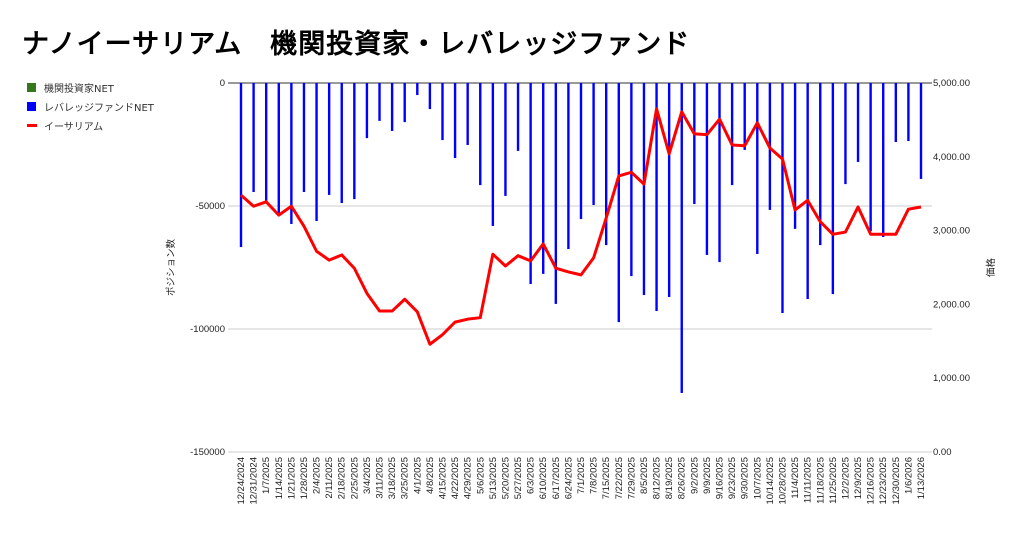 The width and height of the screenshot is (1024, 535). Describe the element at coordinates (757, 478) in the screenshot. I see `x-tick-label: 10/7/2025` at that location.